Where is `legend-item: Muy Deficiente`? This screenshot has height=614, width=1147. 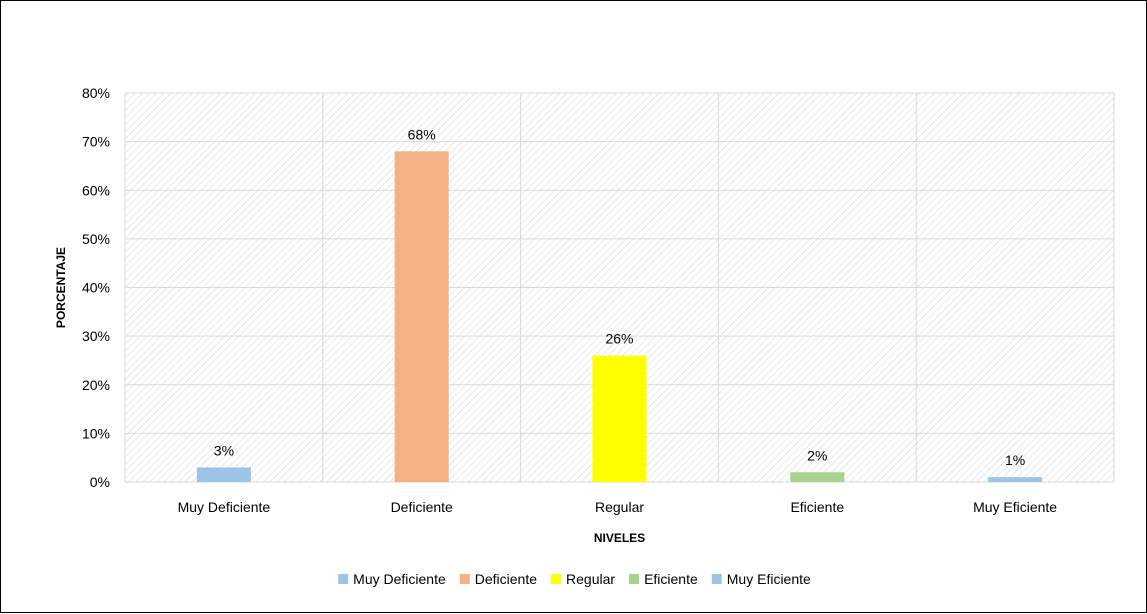
legend-item: Muy Deficiente is located at coordinates (392, 579).